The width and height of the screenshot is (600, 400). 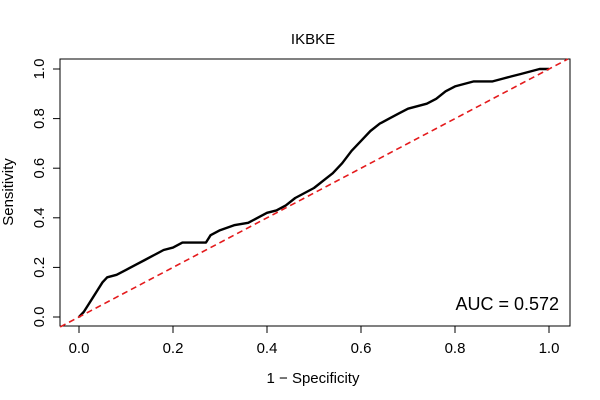 What do you see at coordinates (39, 317) in the screenshot?
I see `y-tick-label: 0.0` at bounding box center [39, 317].